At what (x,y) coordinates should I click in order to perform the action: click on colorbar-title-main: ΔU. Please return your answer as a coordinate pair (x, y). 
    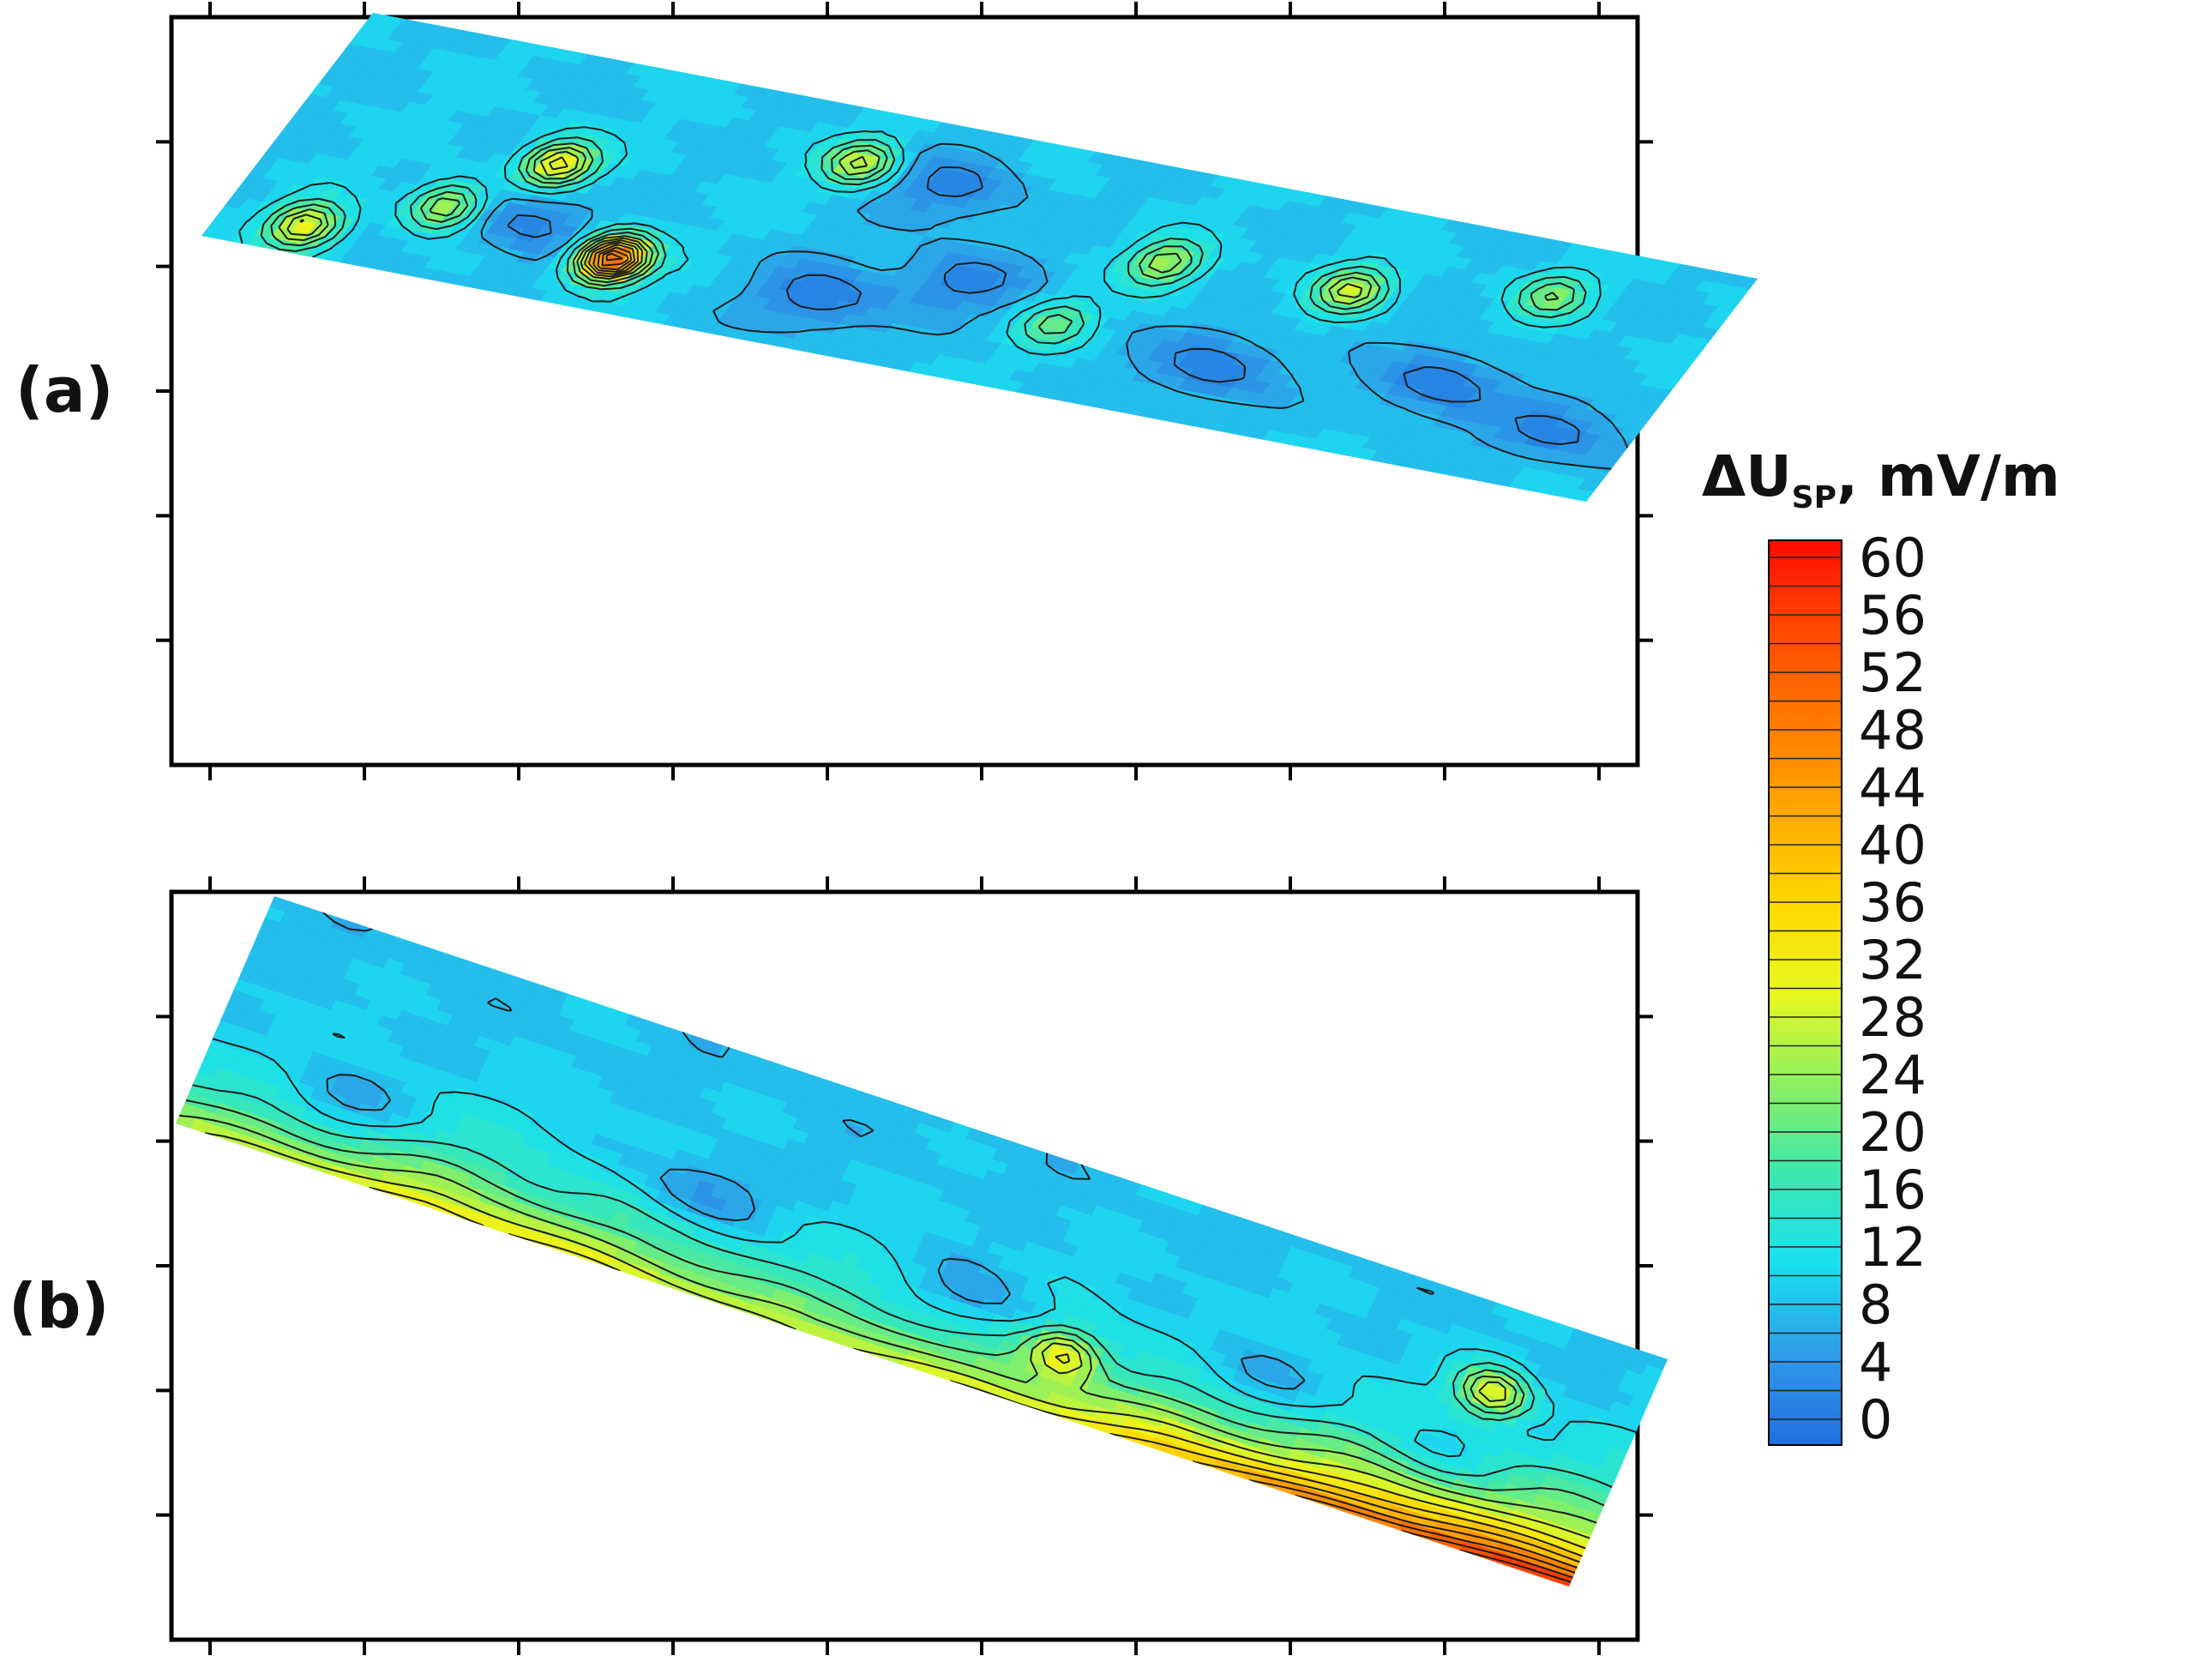
    Looking at the image, I should click on (1747, 476).